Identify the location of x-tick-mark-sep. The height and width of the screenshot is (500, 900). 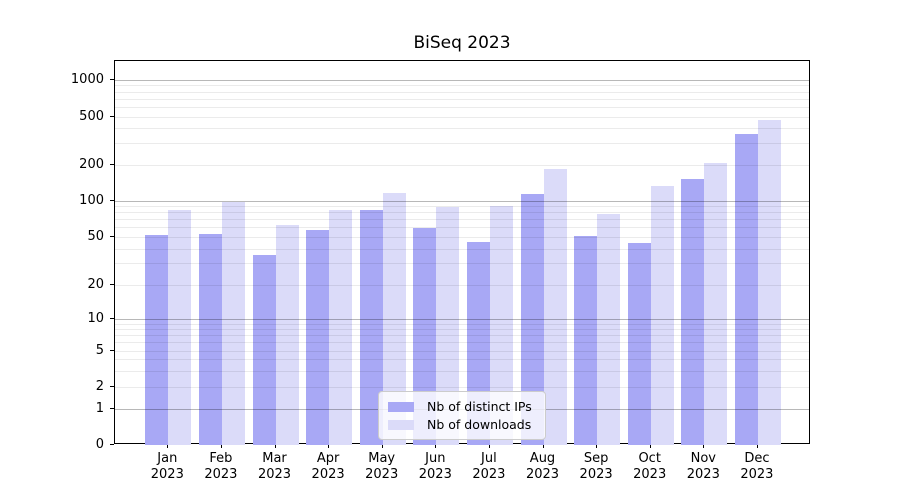
(597, 446).